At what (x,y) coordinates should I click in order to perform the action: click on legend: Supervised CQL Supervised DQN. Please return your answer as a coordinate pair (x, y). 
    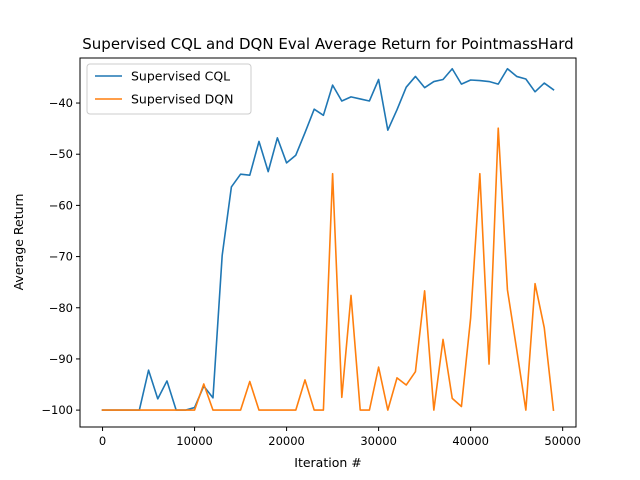
    Looking at the image, I should click on (169, 89).